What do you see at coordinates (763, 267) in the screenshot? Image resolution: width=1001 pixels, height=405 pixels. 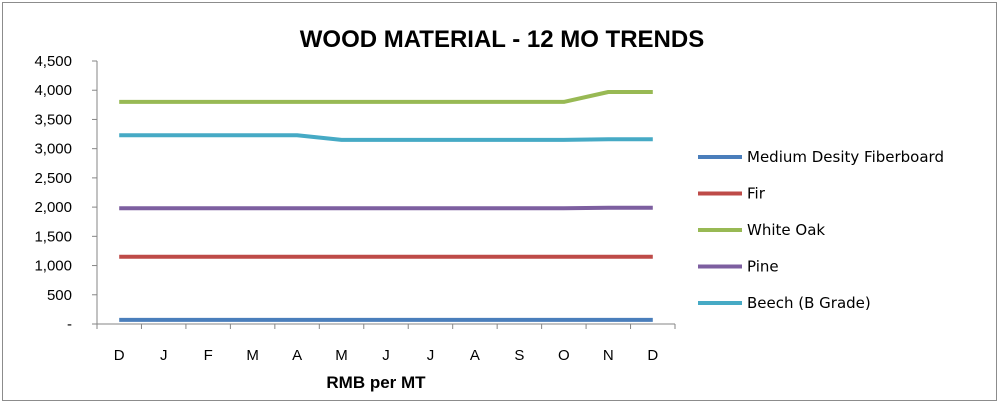 I see `legend-label: Pine` at bounding box center [763, 267].